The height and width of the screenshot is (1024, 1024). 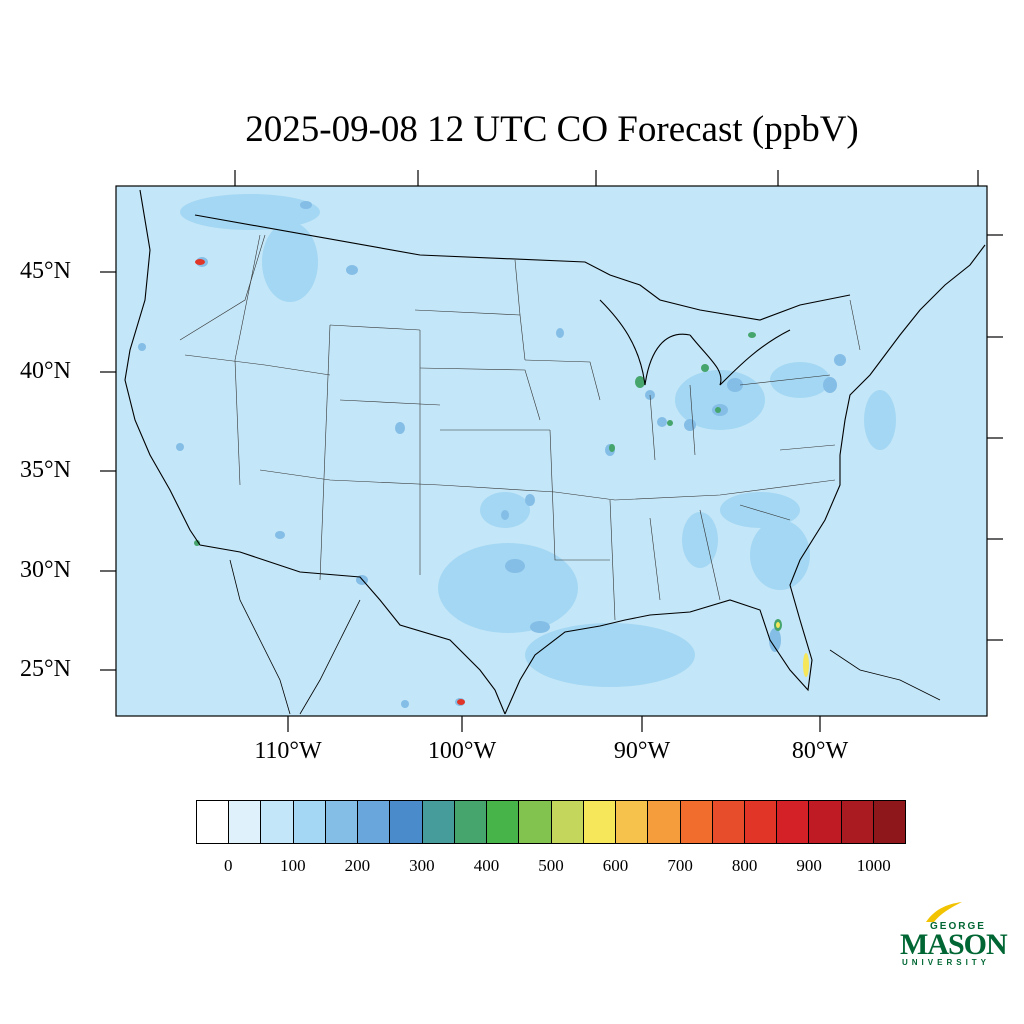 I want to click on logo-line1: GEORGE, so click(x=958, y=926).